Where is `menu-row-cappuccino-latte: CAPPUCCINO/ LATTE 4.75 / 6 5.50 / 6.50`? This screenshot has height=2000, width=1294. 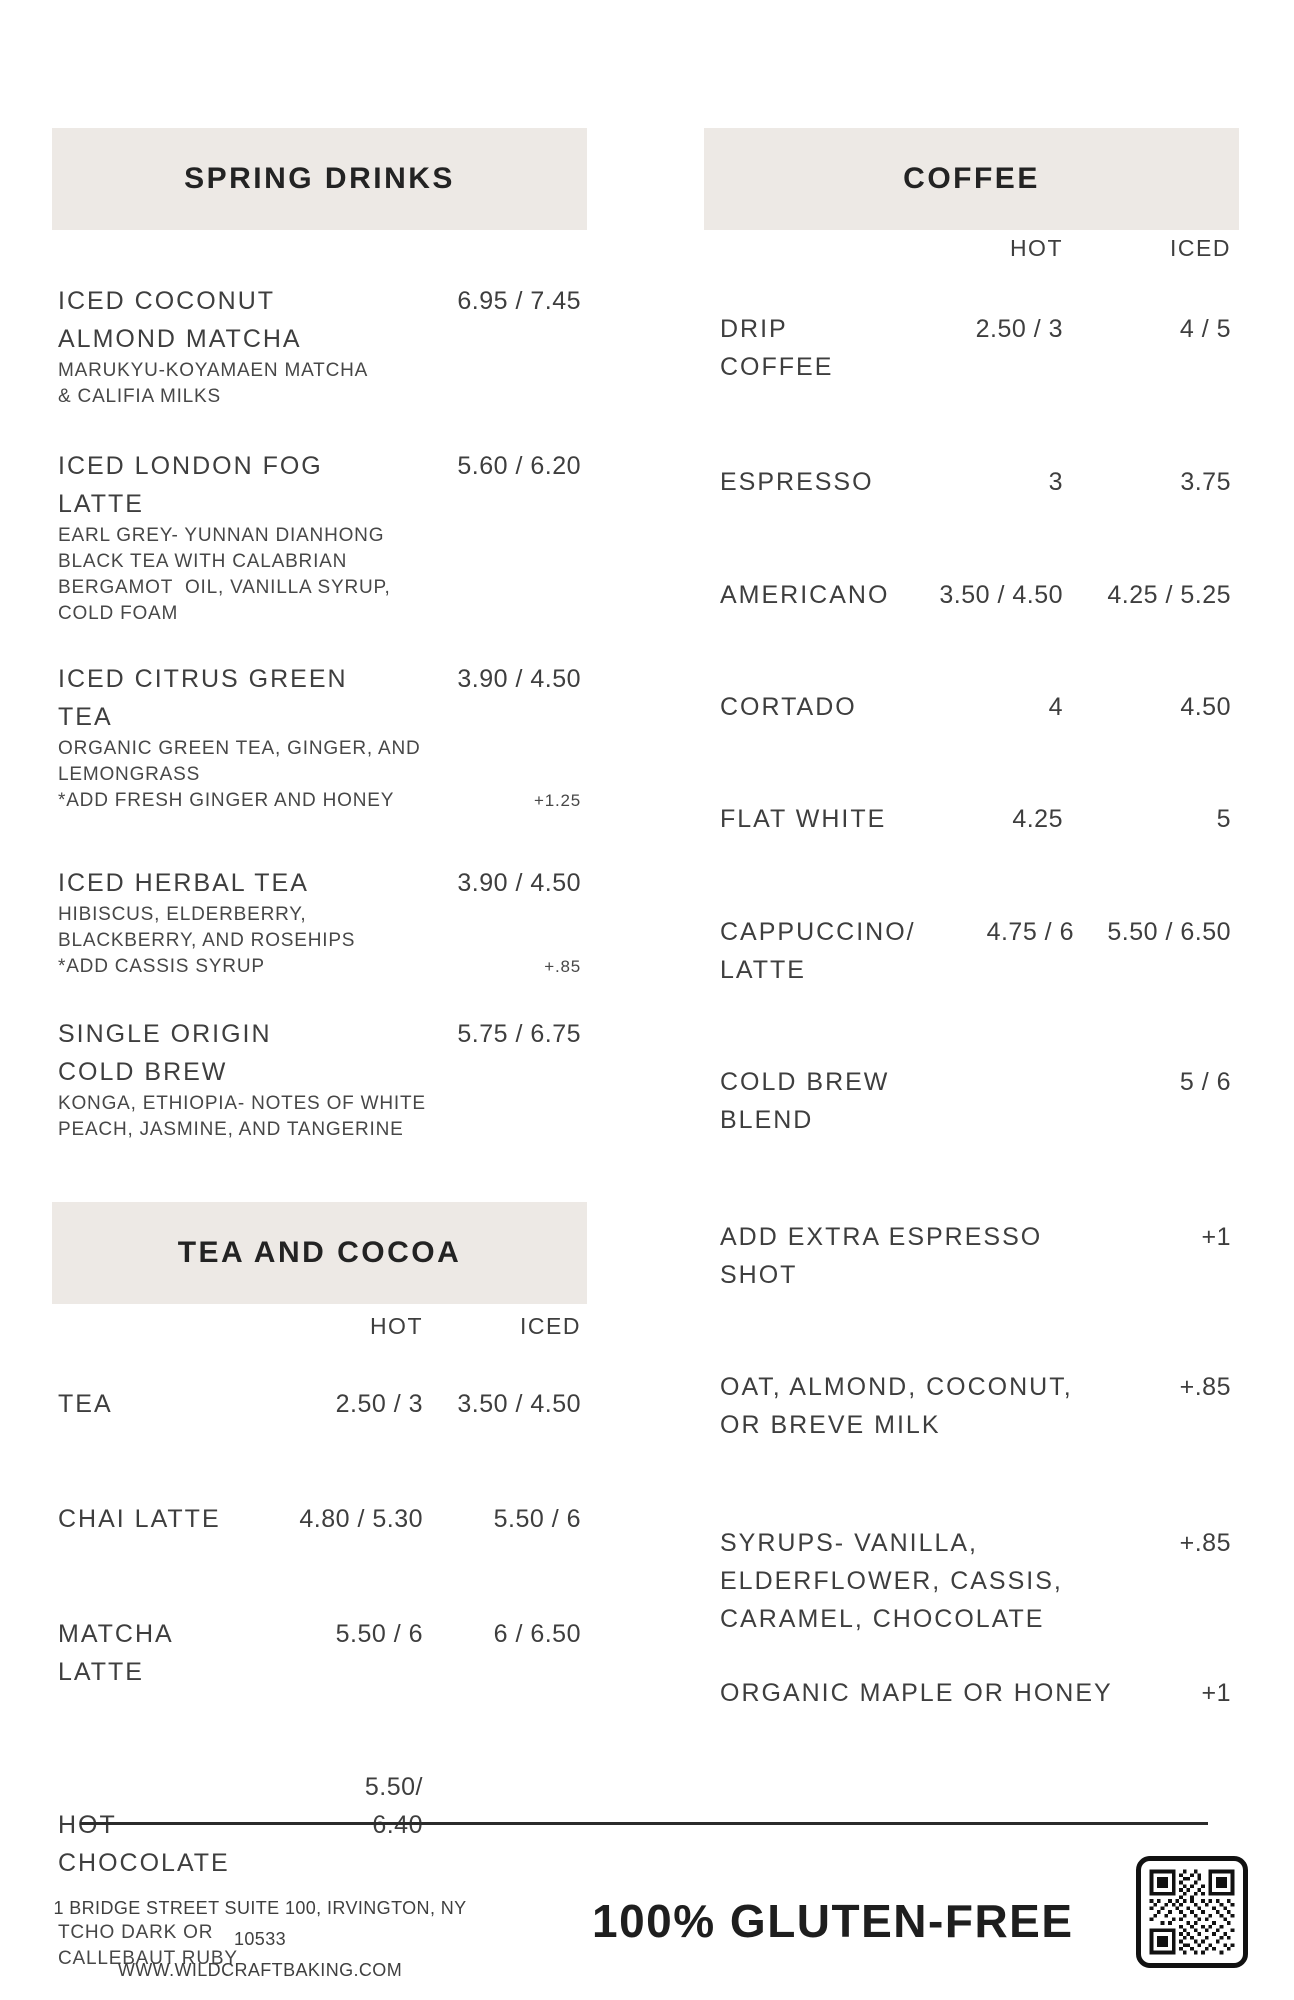
menu-row-cappuccino-latte: CAPPUCCINO/ LATTE 4.75 / 6 5.50 / 6.50 is located at coordinates (971, 951).